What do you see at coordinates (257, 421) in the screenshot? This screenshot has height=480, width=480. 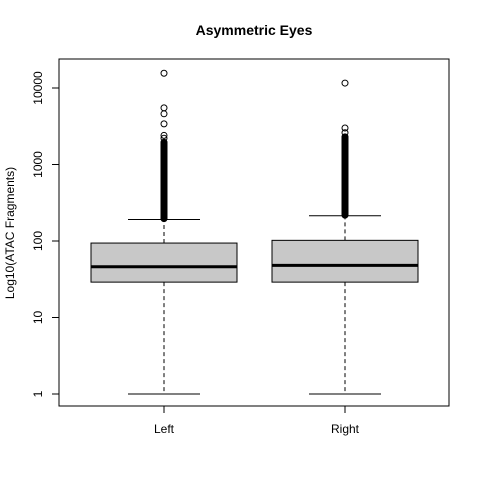 I see `x-axis: Left Right` at bounding box center [257, 421].